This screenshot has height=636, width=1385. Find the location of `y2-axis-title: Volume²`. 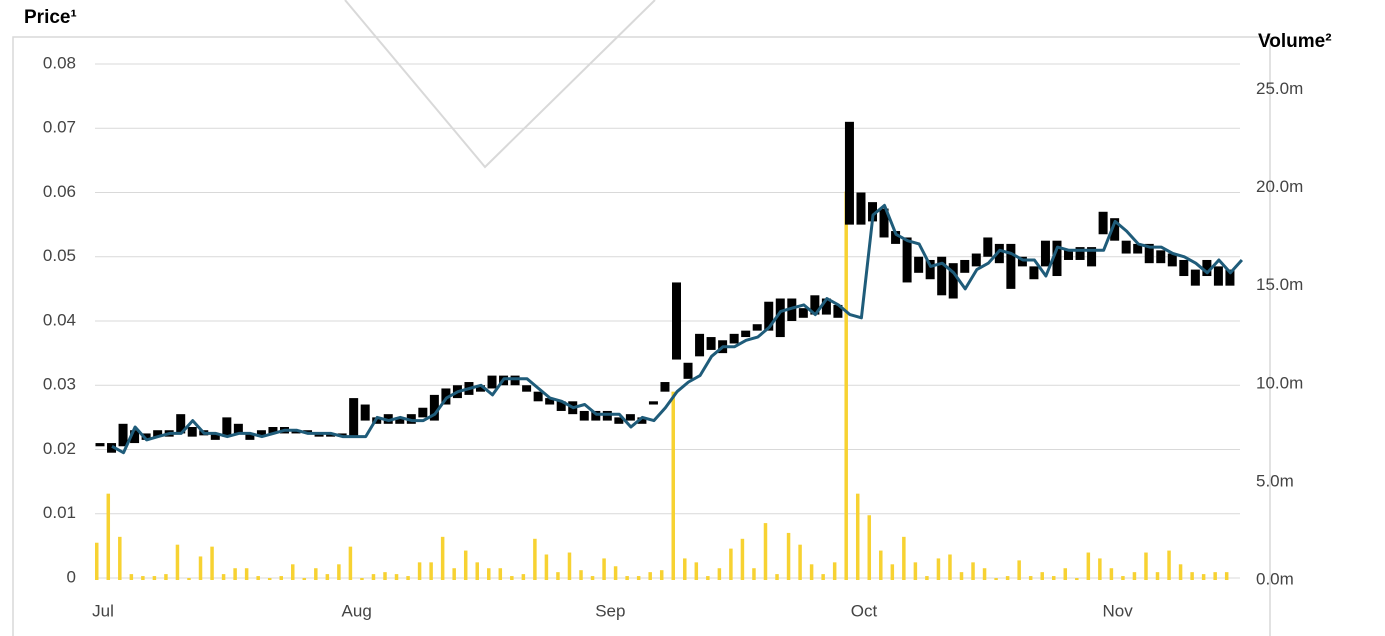

y2-axis-title: Volume² is located at coordinates (1295, 41).